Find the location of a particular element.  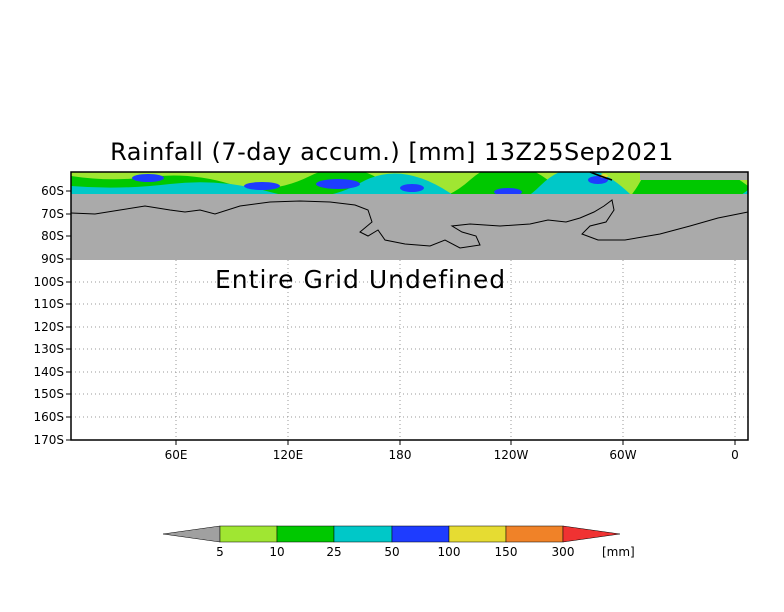

lon-label-60e: 60E is located at coordinates (176, 455).